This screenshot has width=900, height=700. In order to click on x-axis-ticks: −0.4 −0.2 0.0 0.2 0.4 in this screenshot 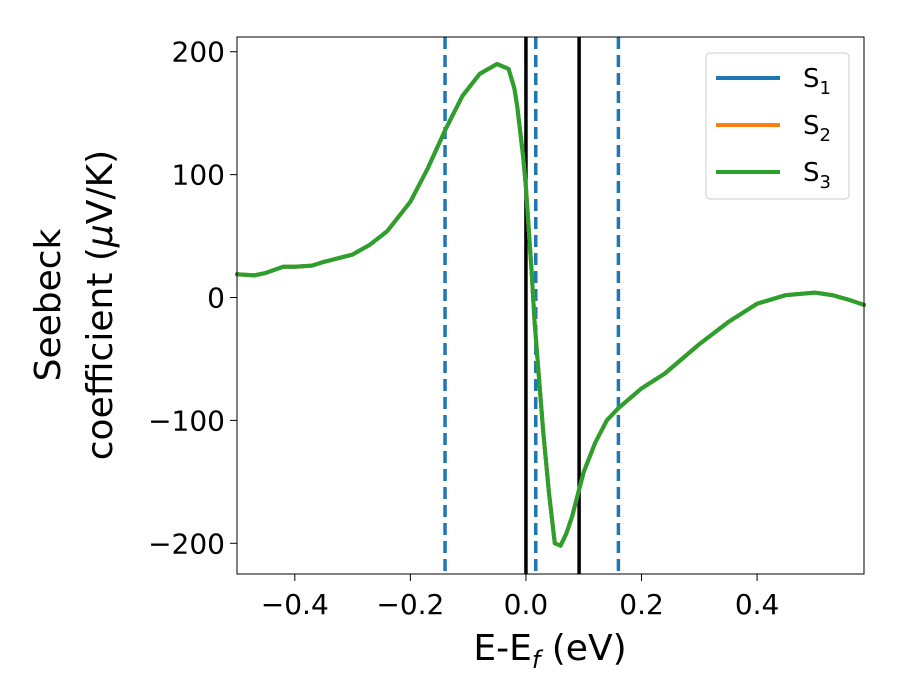, I will do `click(520, 597)`.